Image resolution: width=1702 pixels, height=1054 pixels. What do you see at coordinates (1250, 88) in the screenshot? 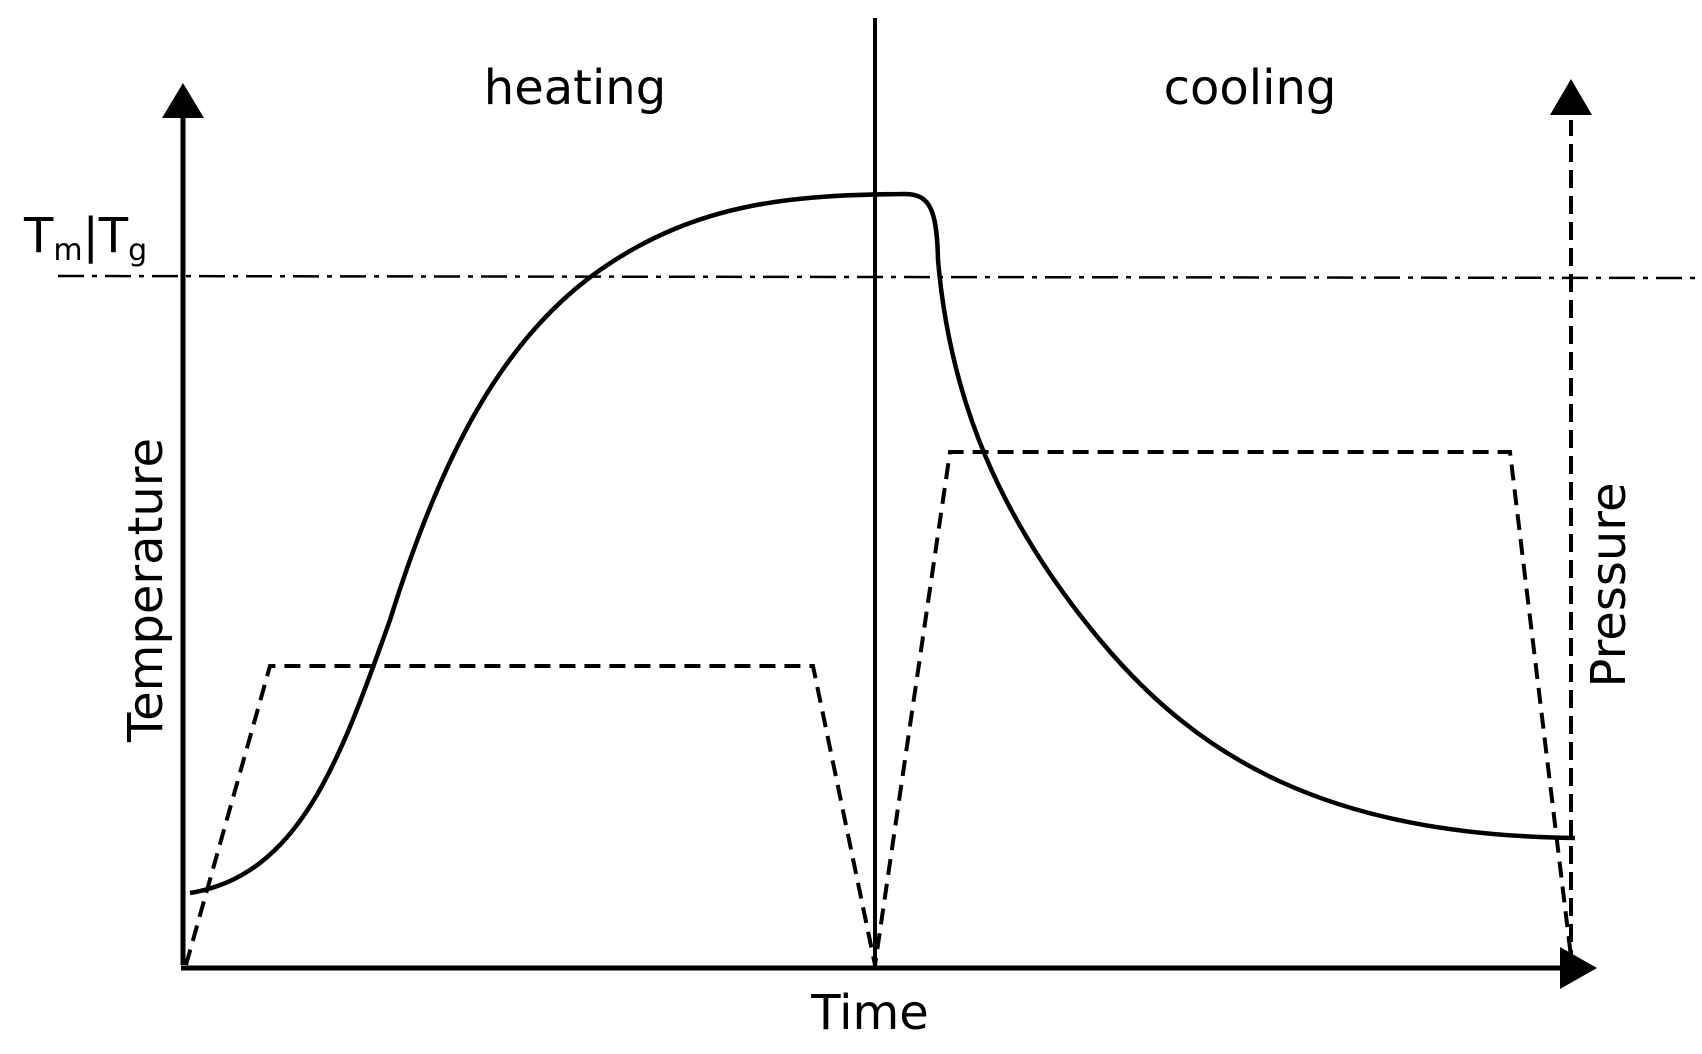
I see `cooling-label: cooling` at bounding box center [1250, 88].